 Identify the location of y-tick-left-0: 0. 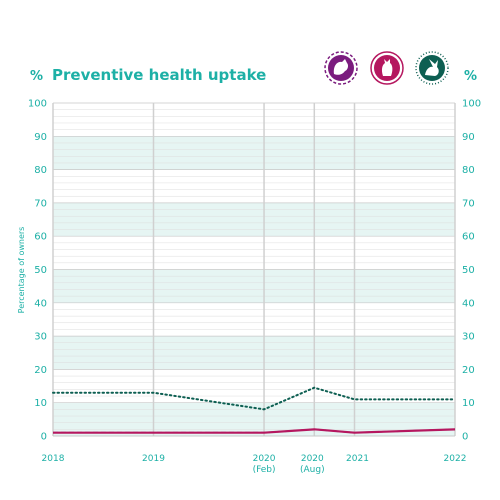
(44, 437).